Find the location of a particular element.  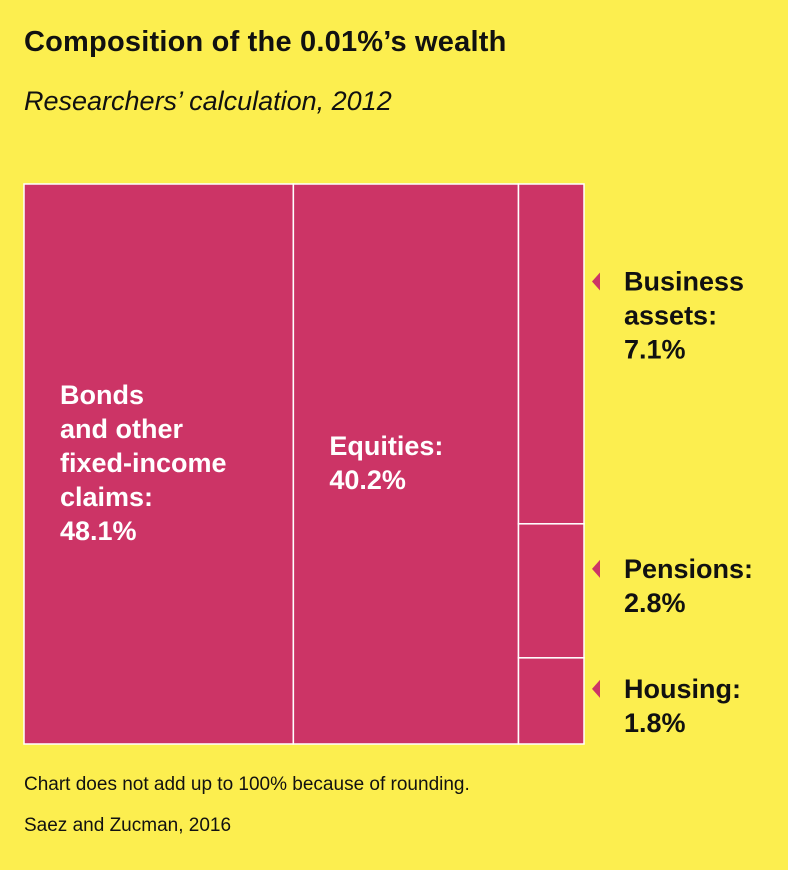

source-credit: Saez and Zucman, 2016 is located at coordinates (128, 825).